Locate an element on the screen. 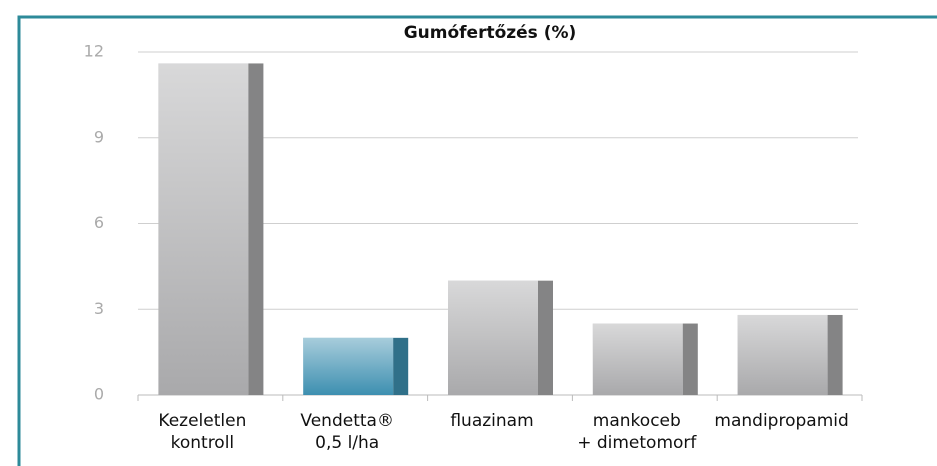  y-tick-label: 9 is located at coordinates (99, 136).